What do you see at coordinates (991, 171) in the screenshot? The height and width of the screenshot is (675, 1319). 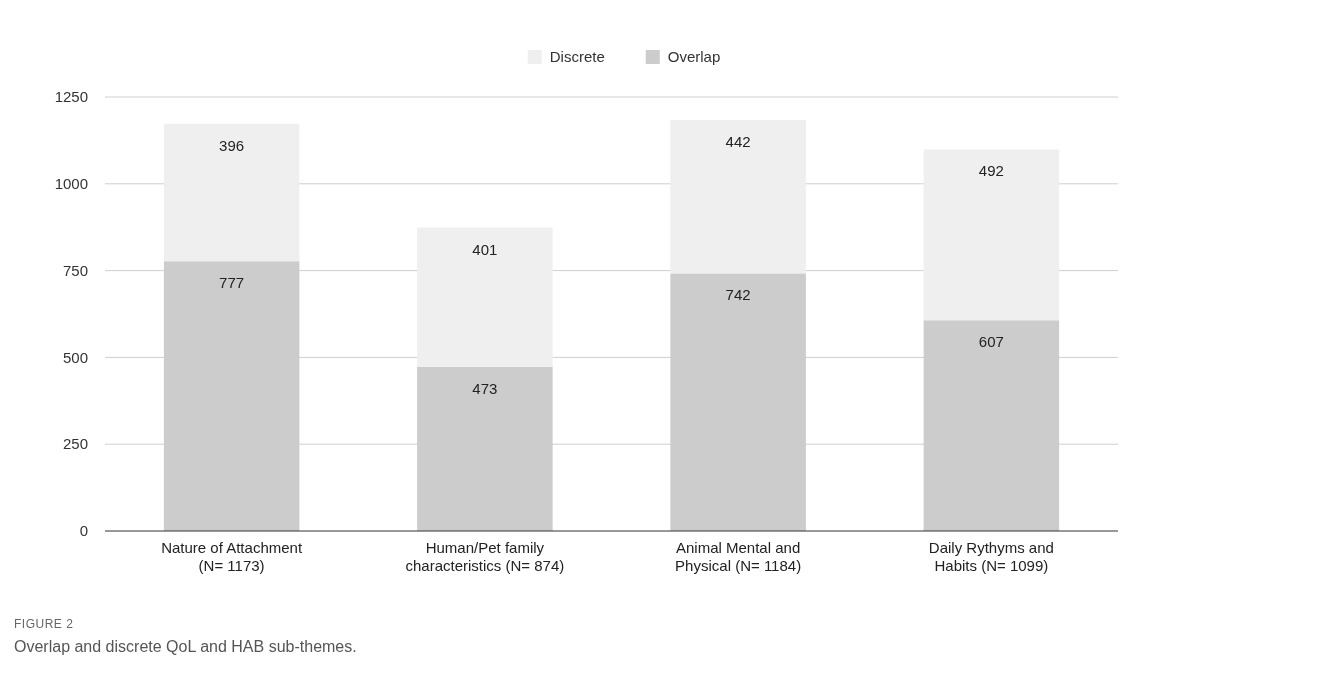 I see `data-label: 492` at bounding box center [991, 171].